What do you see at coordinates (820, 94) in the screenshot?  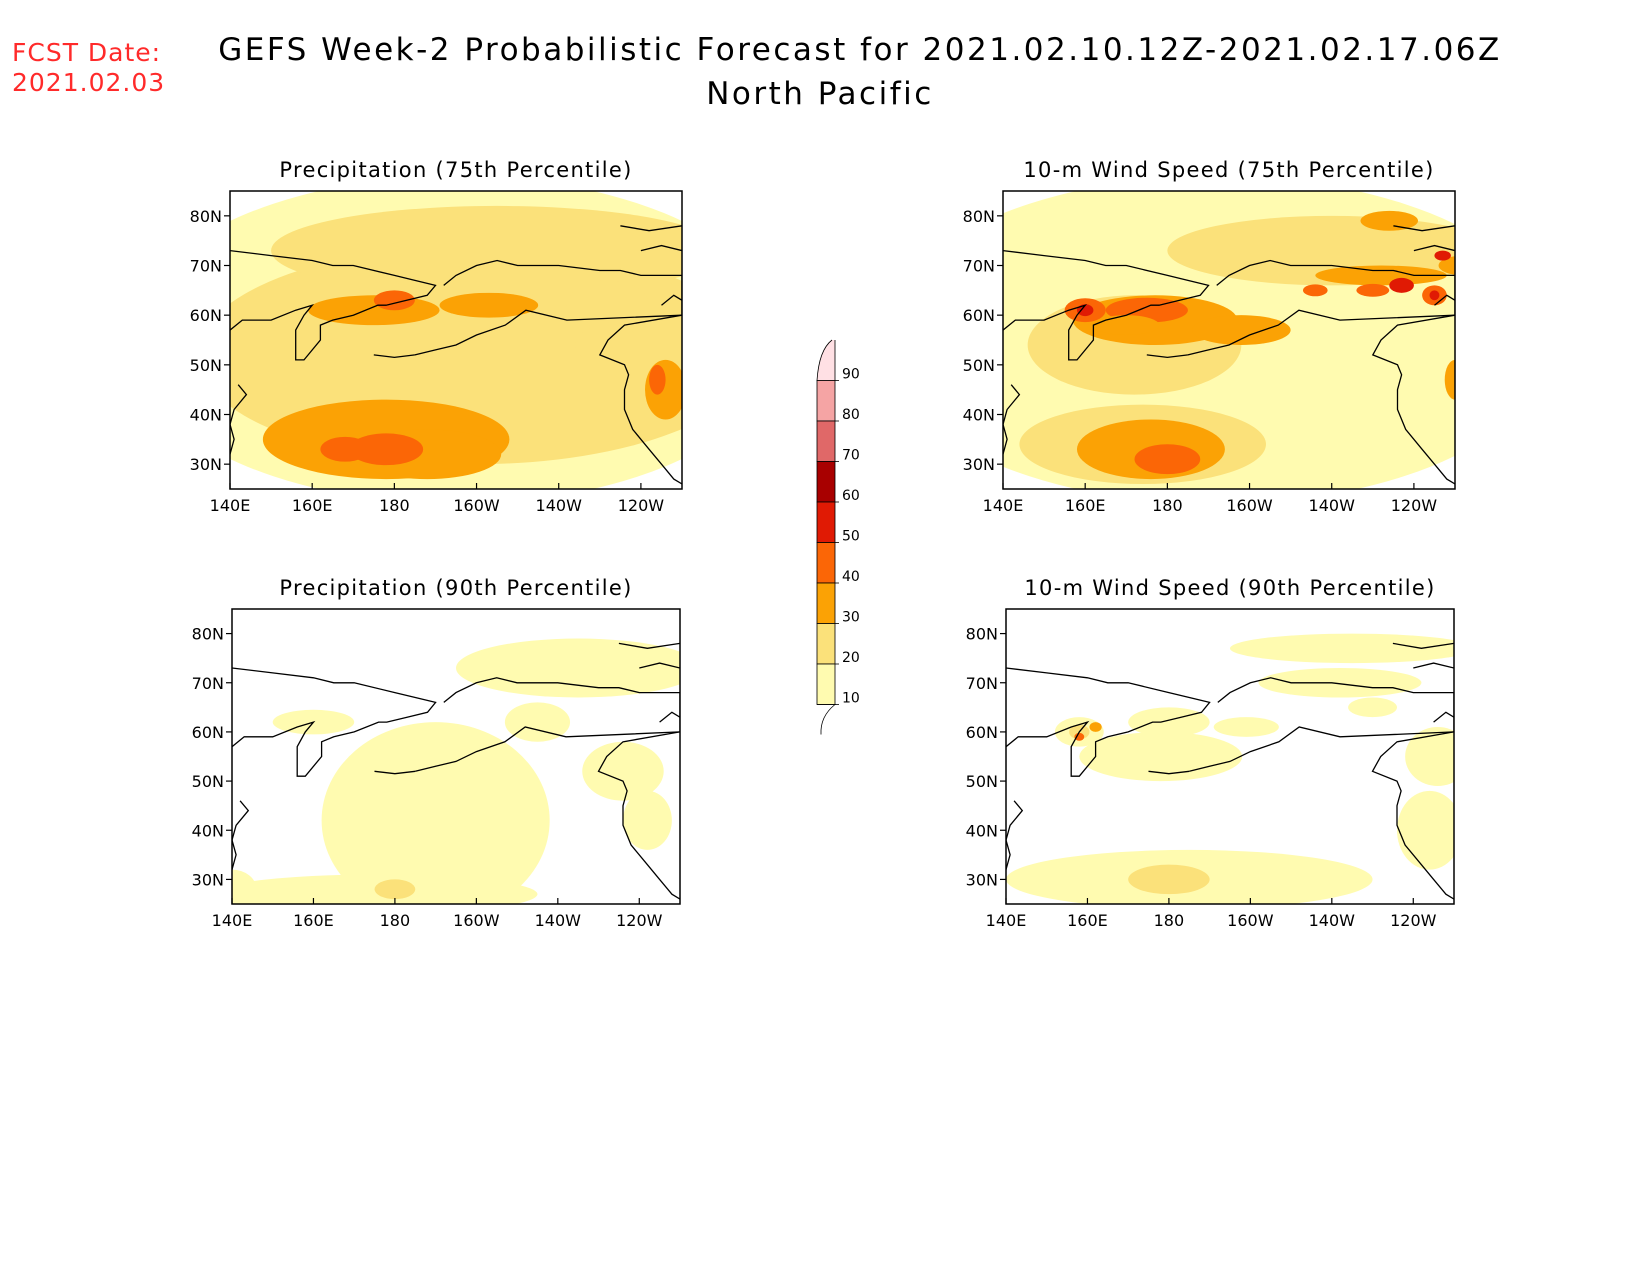 I see `region-title: North Pacific` at bounding box center [820, 94].